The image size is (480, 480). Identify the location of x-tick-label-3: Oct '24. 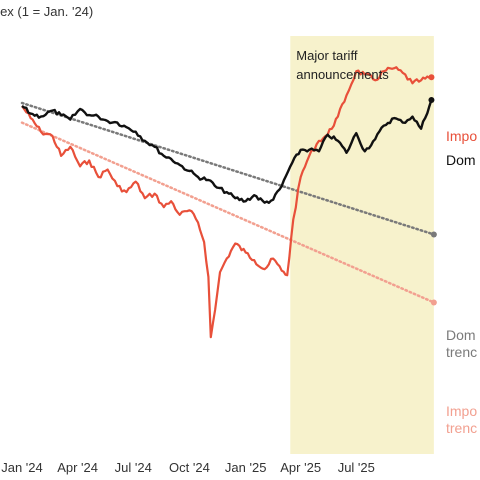
(189, 467).